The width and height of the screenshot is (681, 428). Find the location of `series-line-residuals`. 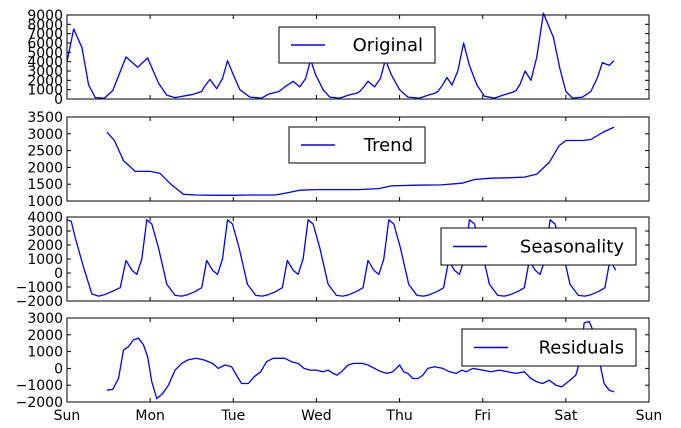

series-line-residuals is located at coordinates (360, 360).